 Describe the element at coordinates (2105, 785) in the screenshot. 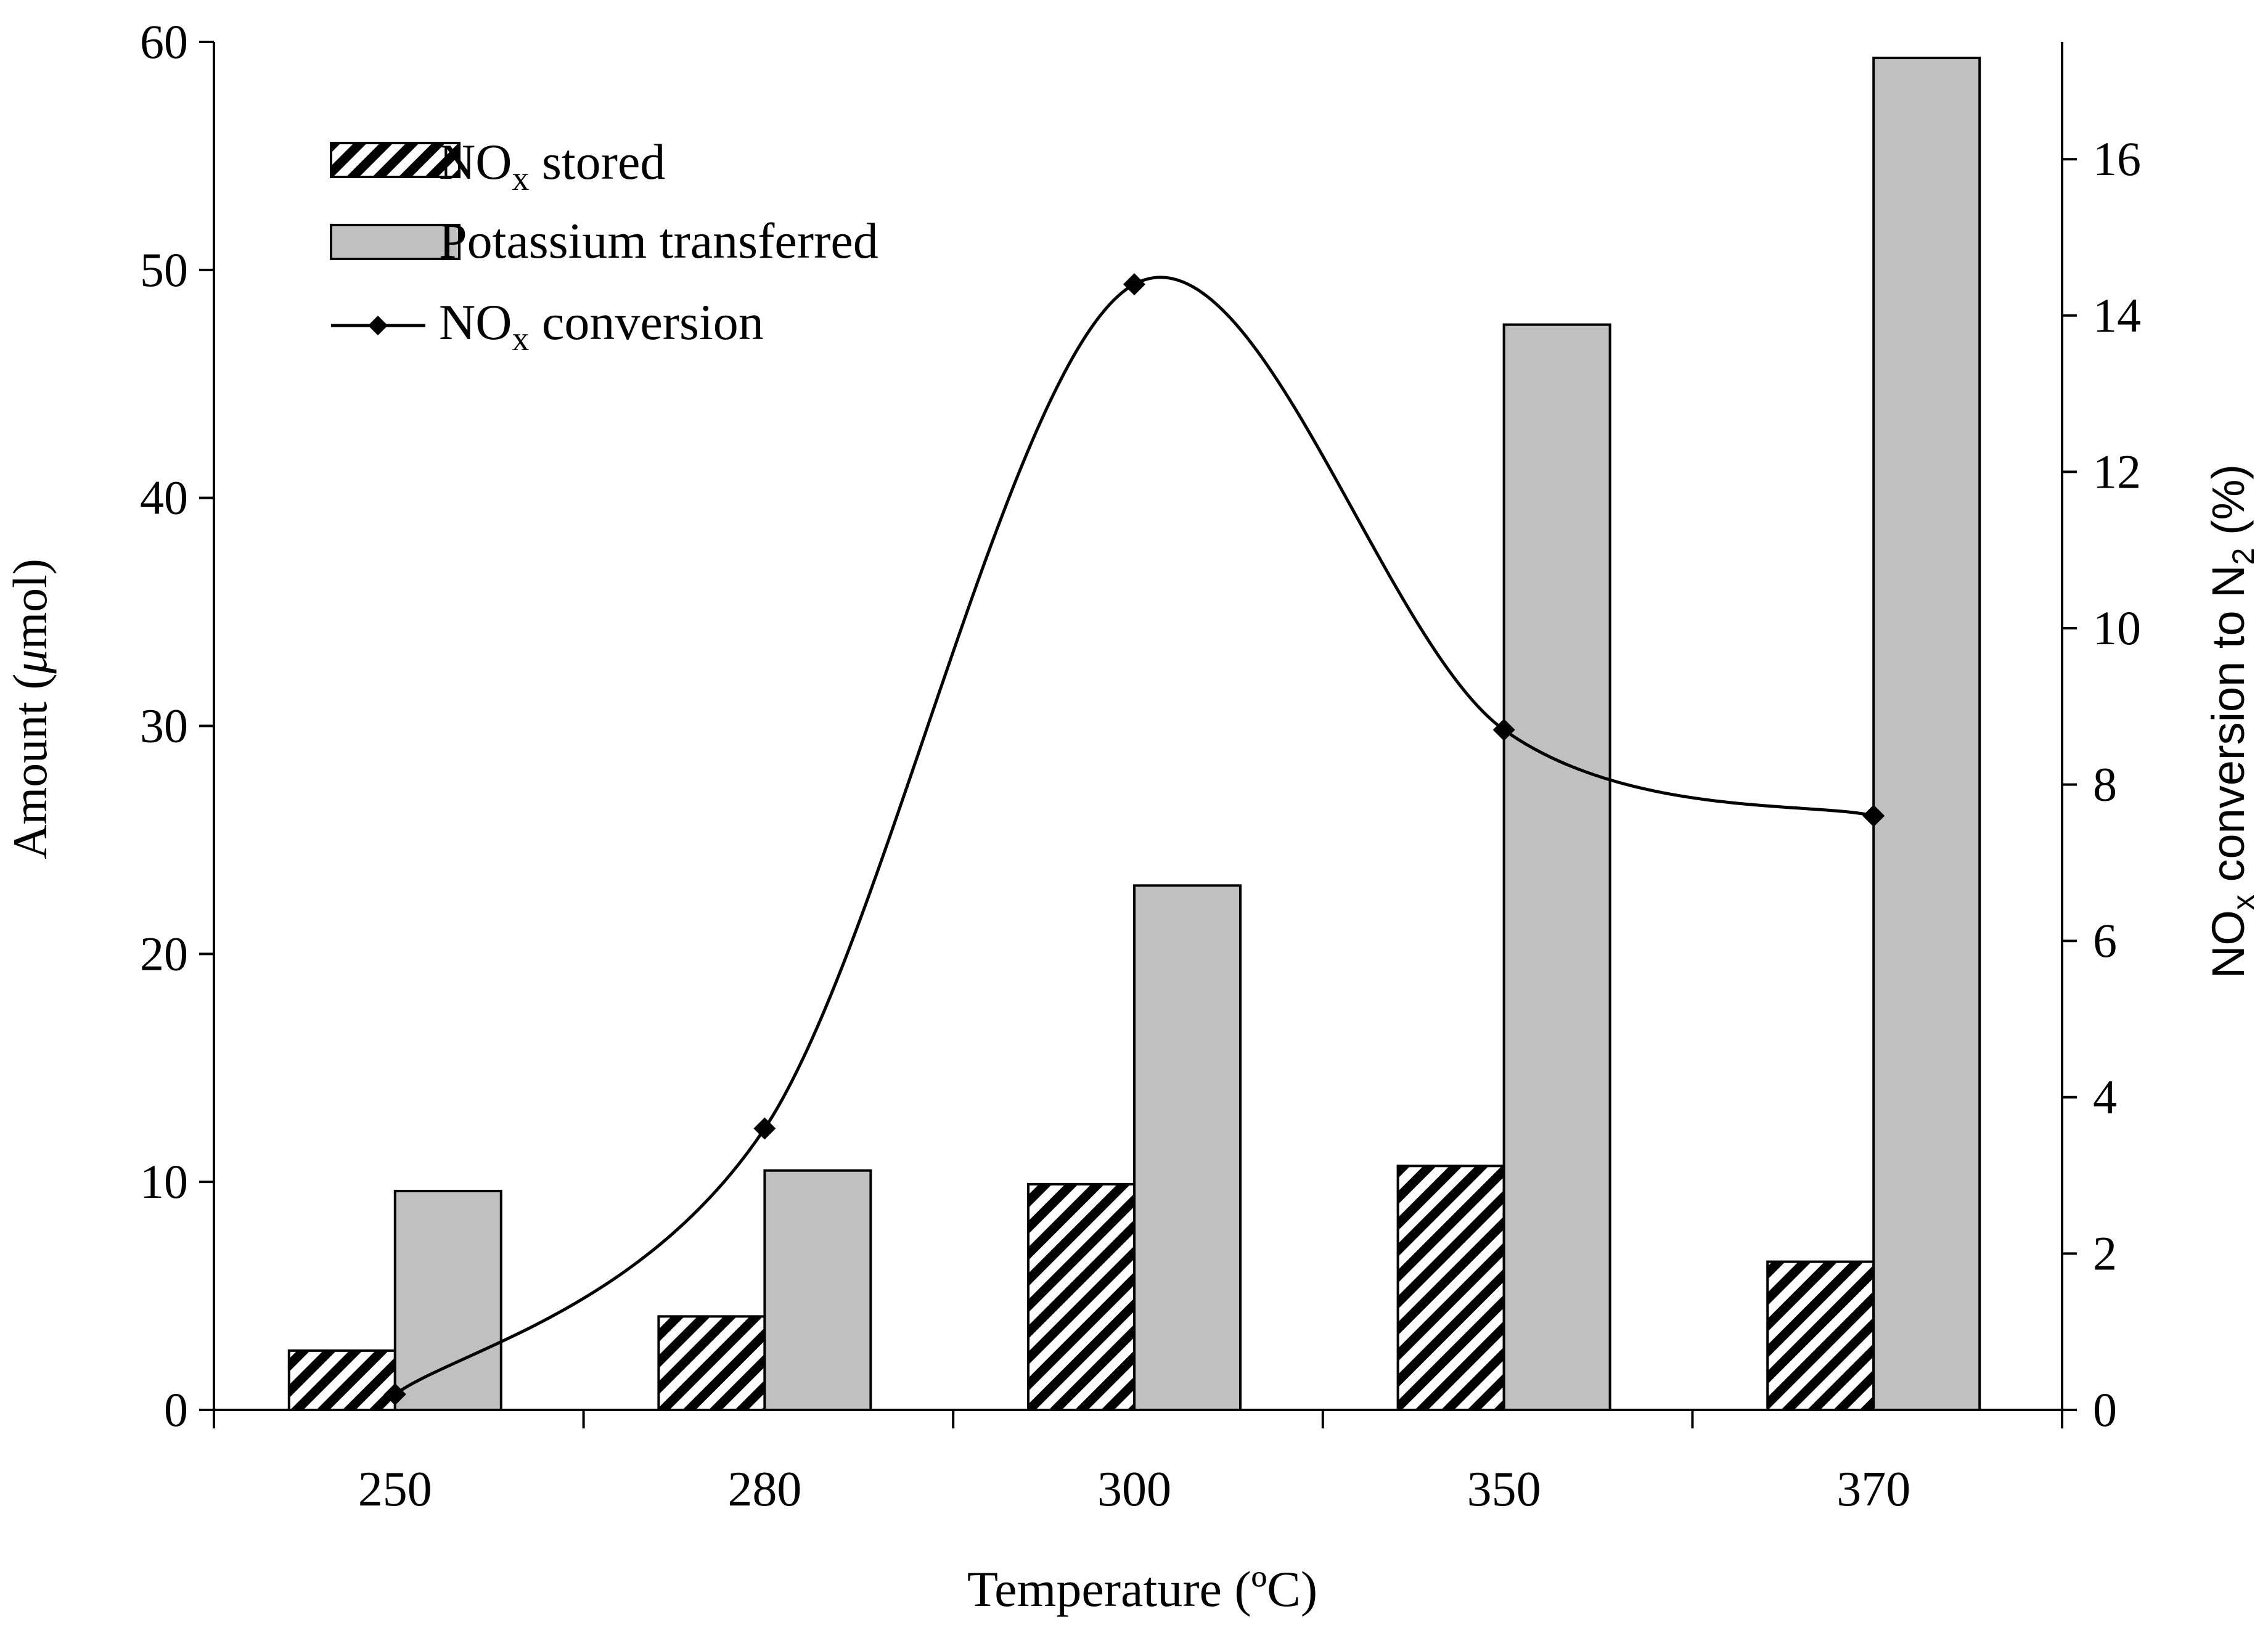

I see `y2-tick-label: 8` at that location.